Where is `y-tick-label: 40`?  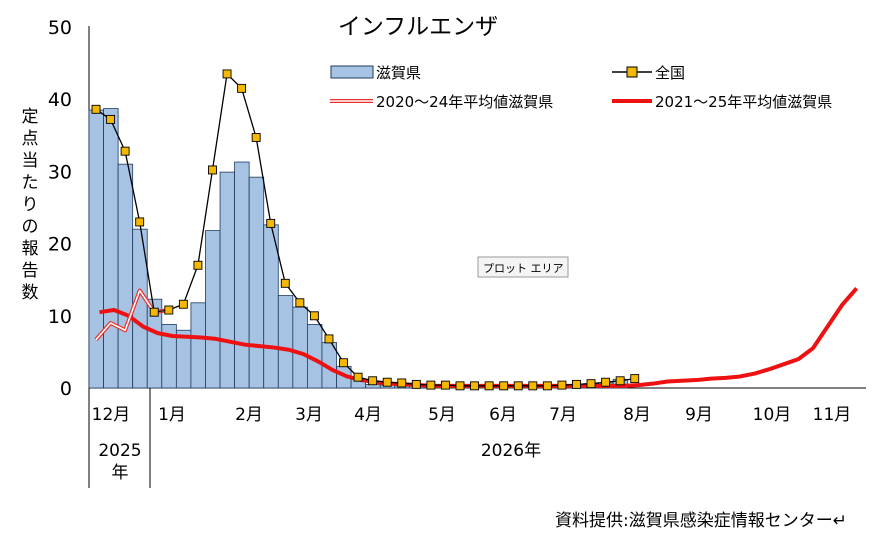 y-tick-label: 40 is located at coordinates (60, 100).